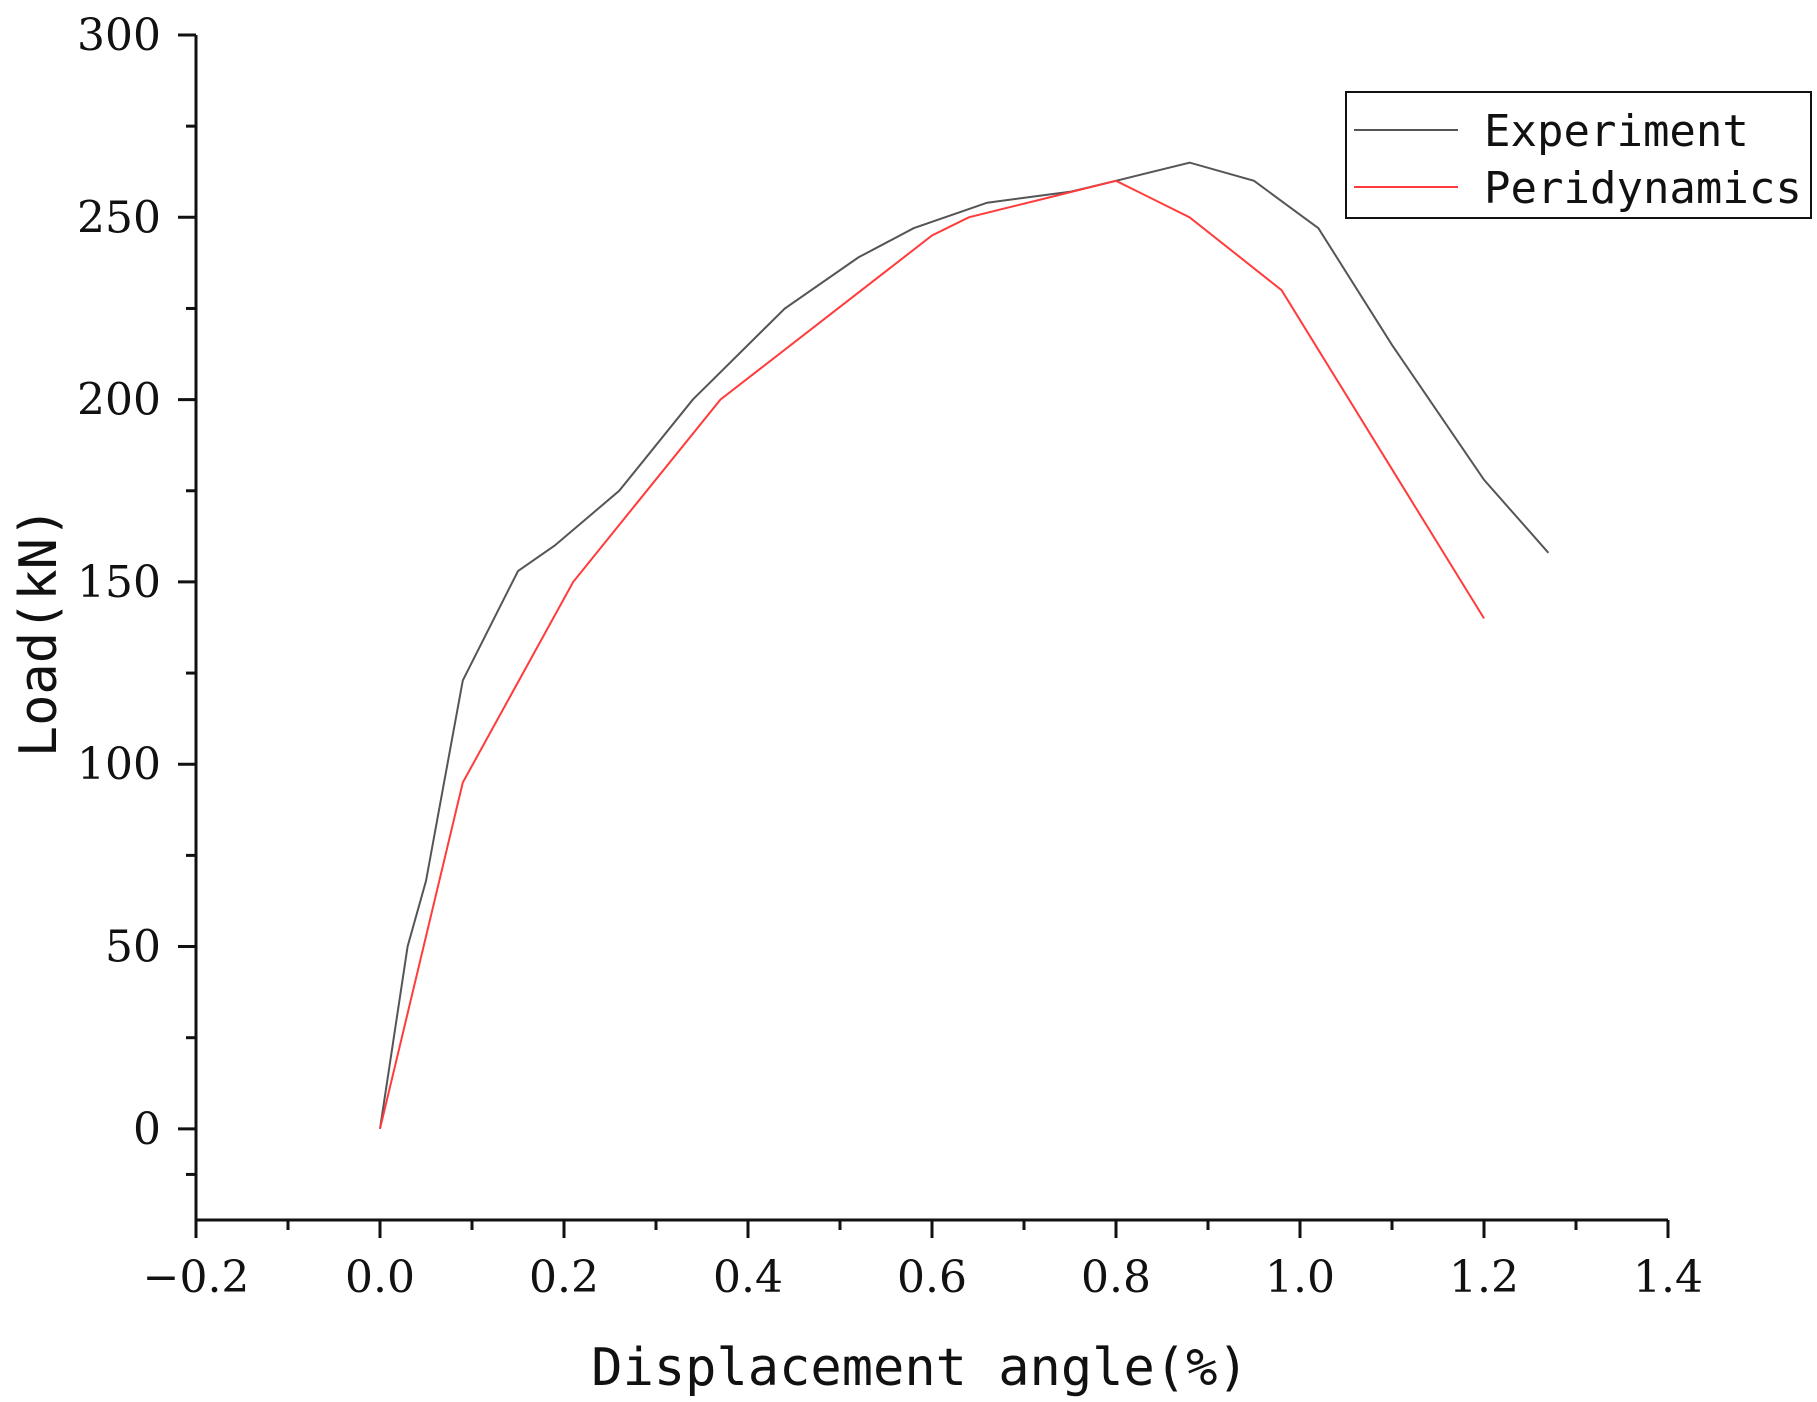  I want to click on legend-label: Peridynamics, so click(1643, 188).